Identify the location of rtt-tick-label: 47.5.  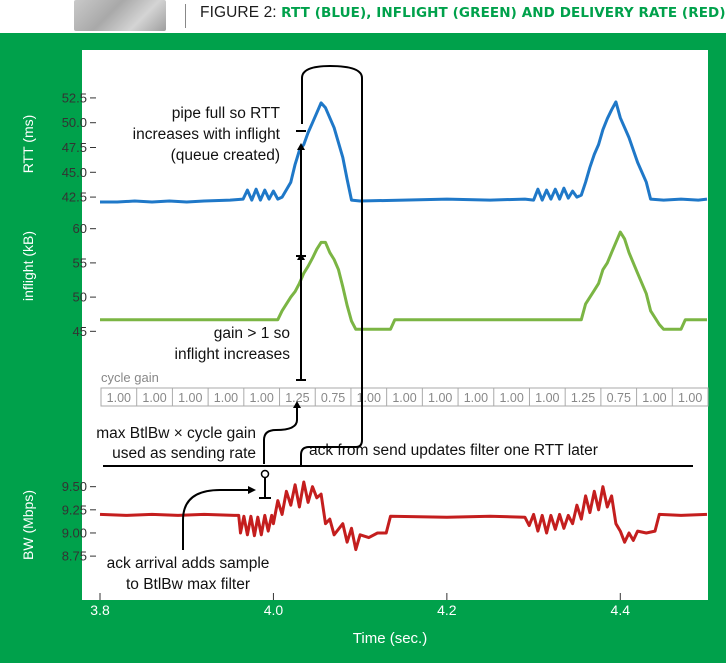
(74, 147).